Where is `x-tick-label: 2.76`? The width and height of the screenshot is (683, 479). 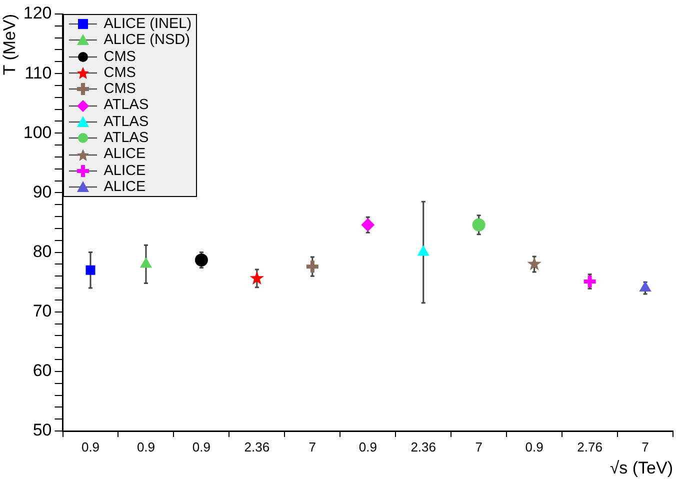 x-tick-label: 2.76 is located at coordinates (589, 446).